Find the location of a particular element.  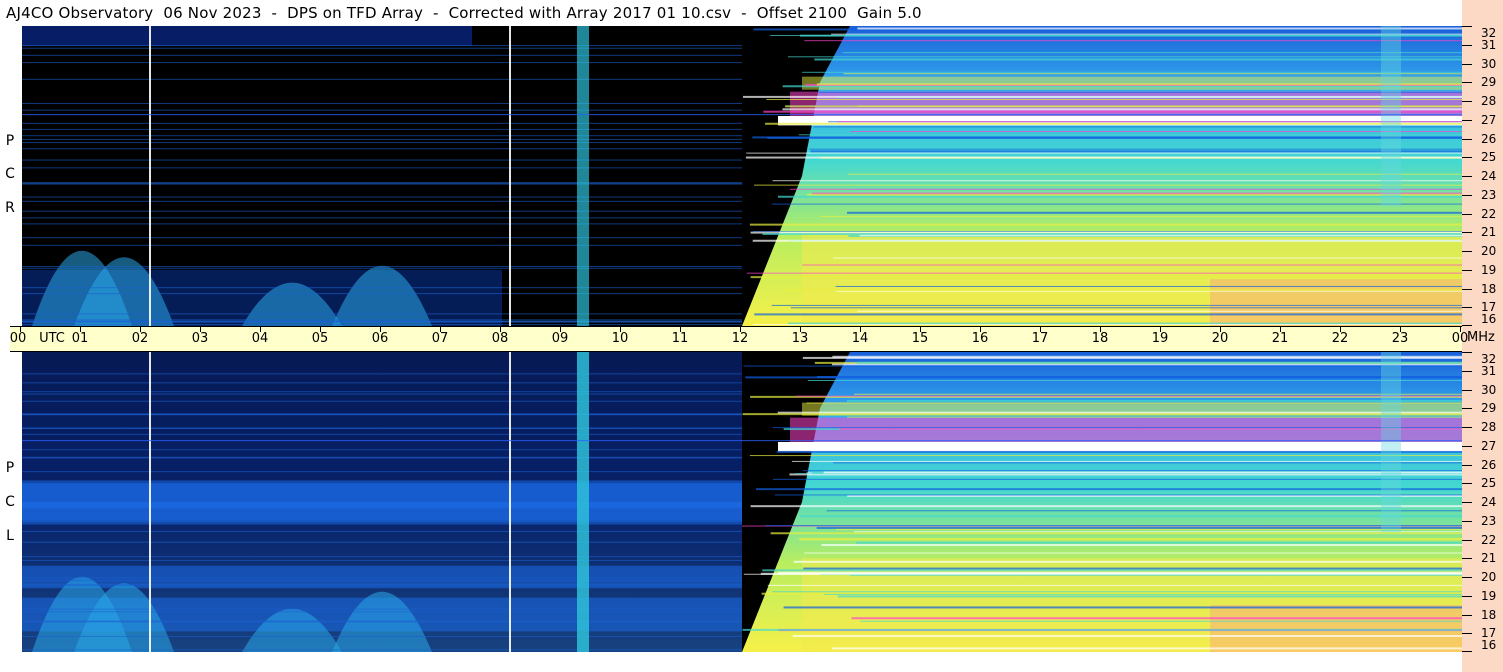

y-tick-label: 23 is located at coordinates (1489, 520).